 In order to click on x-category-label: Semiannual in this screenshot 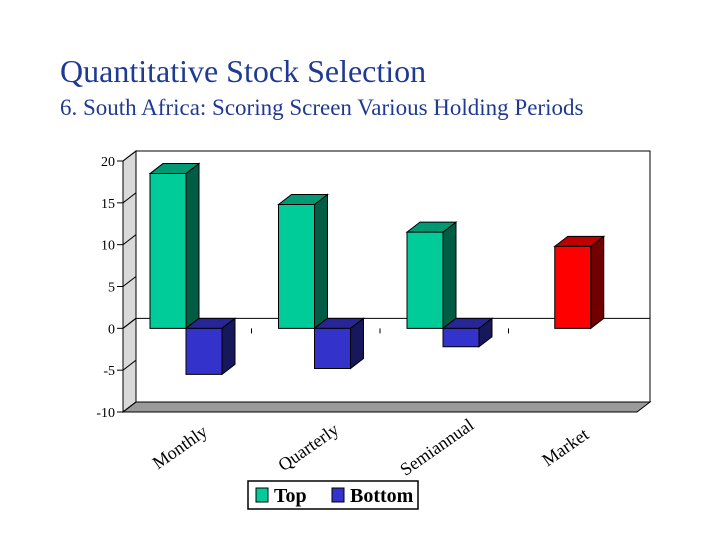, I will do `click(436, 447)`.